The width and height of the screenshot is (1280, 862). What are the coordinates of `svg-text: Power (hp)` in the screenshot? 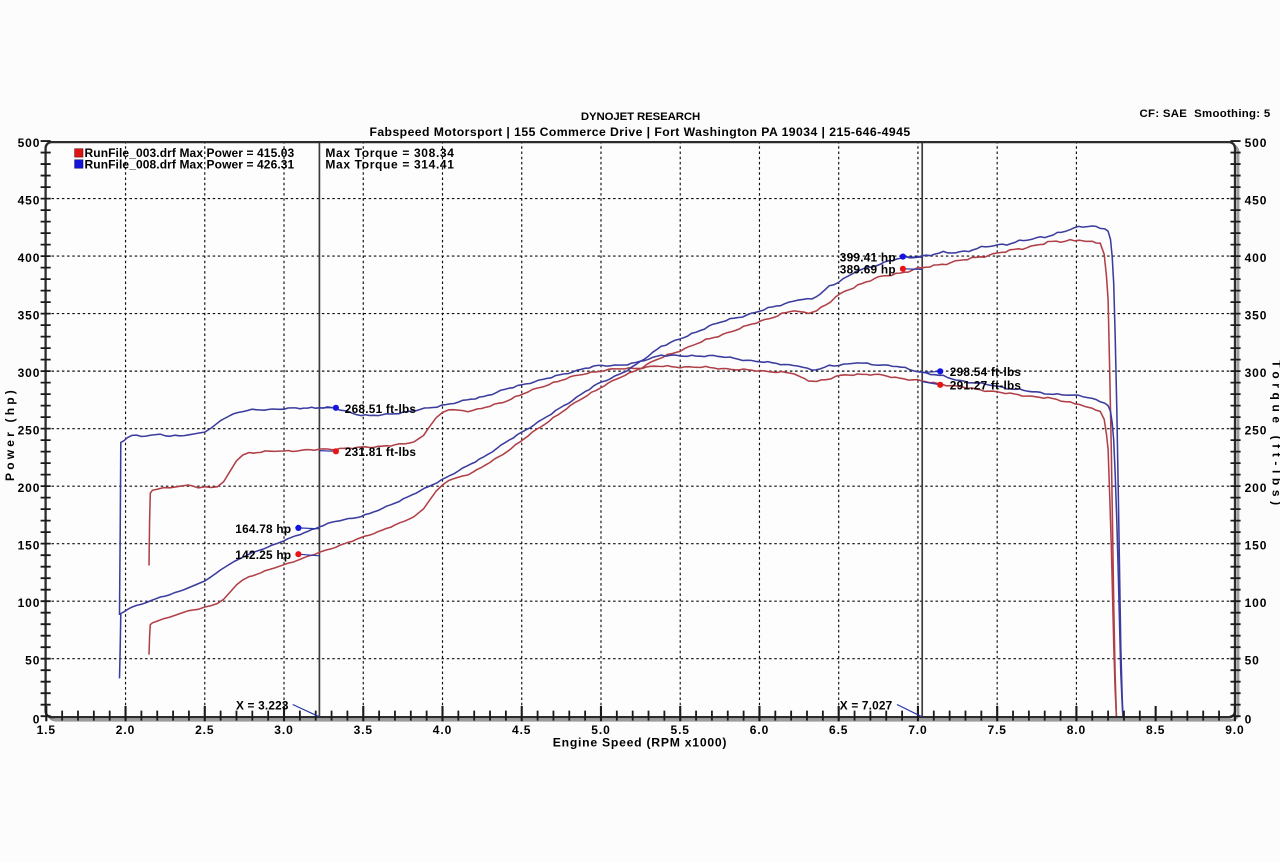 It's located at (10, 434).